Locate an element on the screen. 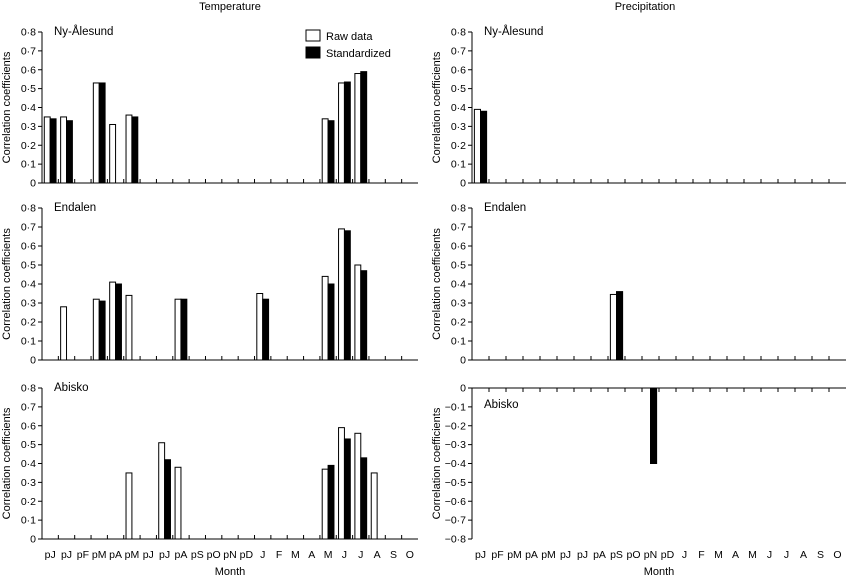 This screenshot has width=850, height=577. x-tick-label: pD is located at coordinates (247, 555).